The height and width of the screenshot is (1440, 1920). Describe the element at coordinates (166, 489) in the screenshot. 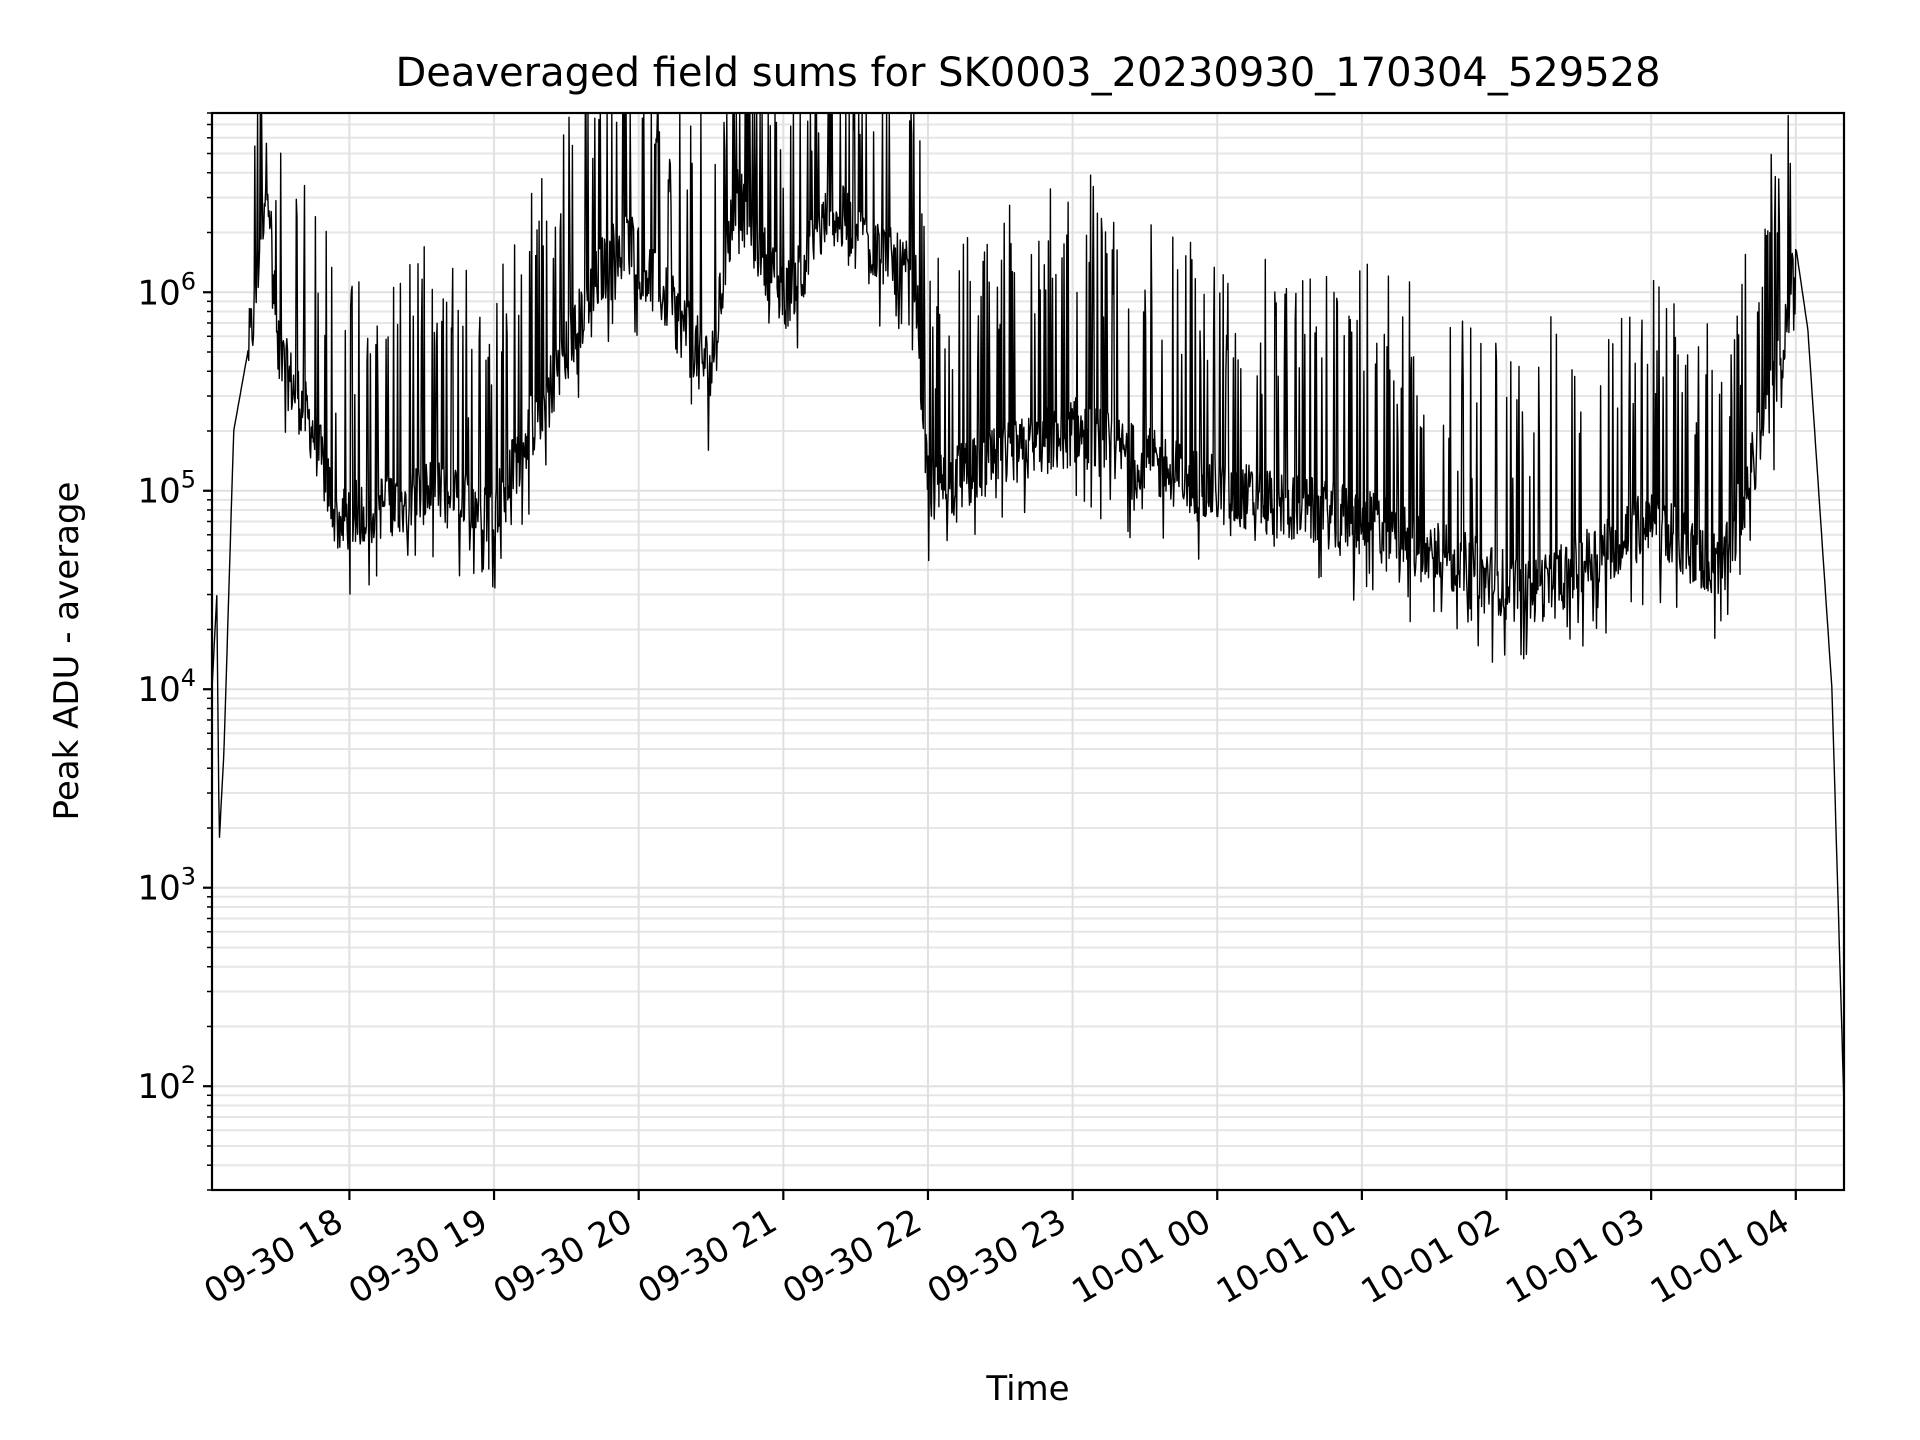

I see `y-tick-label: 10⁵` at that location.